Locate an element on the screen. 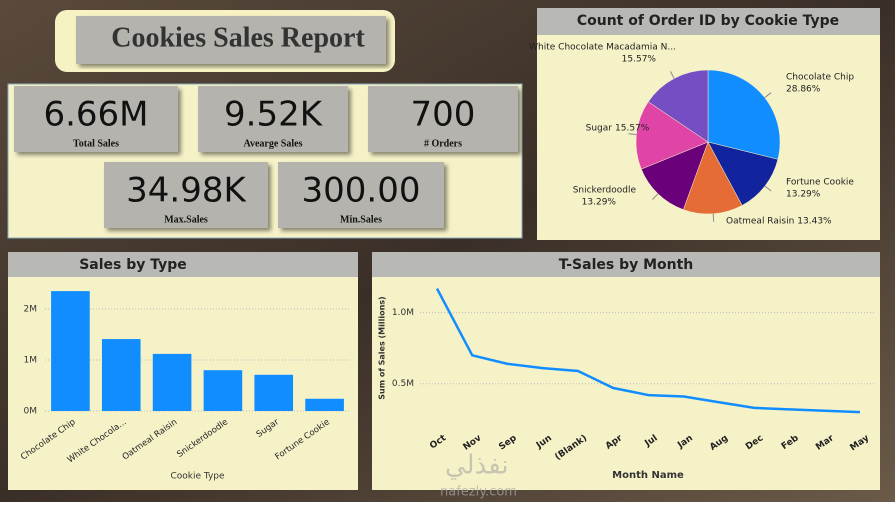 The height and width of the screenshot is (506, 895). pie-value-label: 28.86% is located at coordinates (803, 90).